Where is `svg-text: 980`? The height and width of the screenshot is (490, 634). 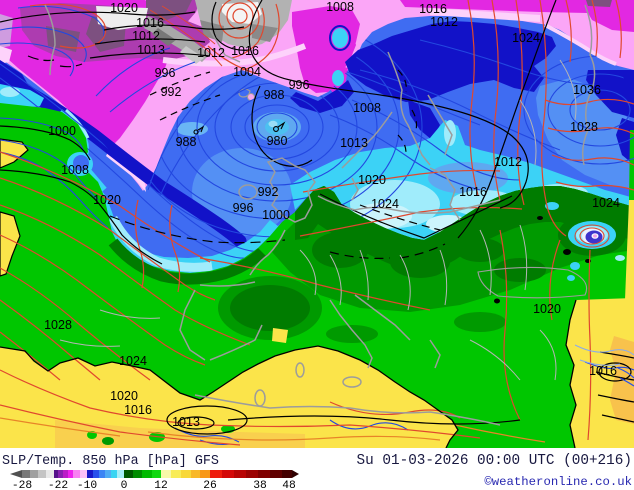
svg-text: 980 is located at coordinates (277, 141).